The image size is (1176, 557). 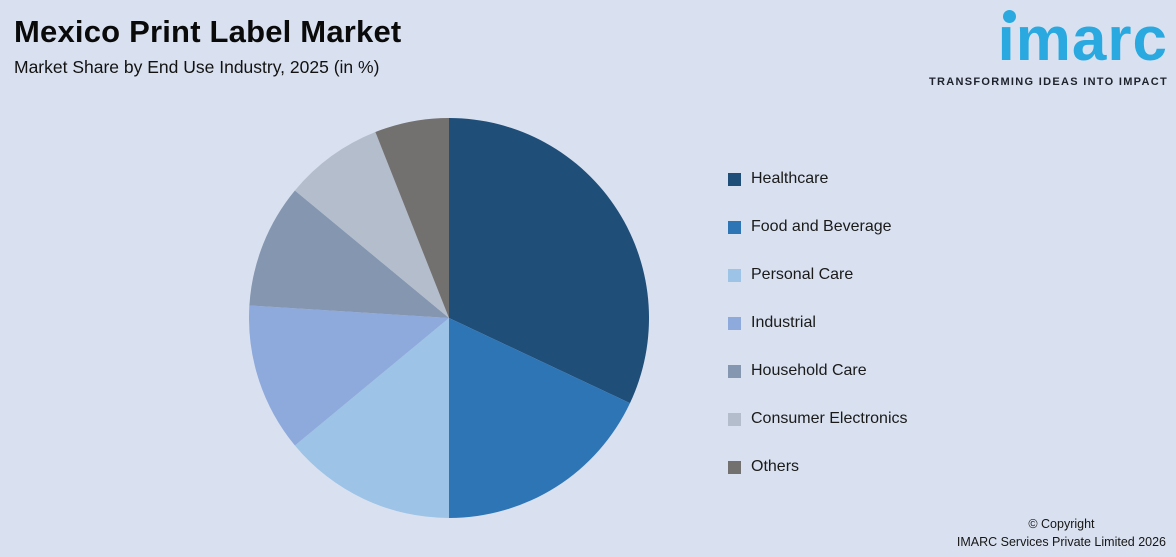 I want to click on legend-label: Others, so click(x=775, y=466).